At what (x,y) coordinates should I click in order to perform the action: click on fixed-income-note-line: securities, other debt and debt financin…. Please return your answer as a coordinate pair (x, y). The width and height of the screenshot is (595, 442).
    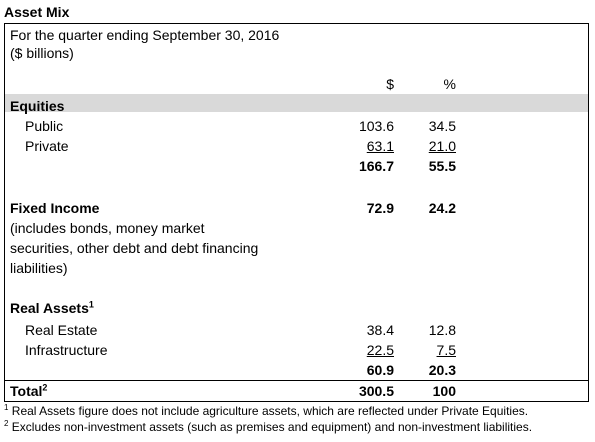
    Looking at the image, I should click on (134, 248).